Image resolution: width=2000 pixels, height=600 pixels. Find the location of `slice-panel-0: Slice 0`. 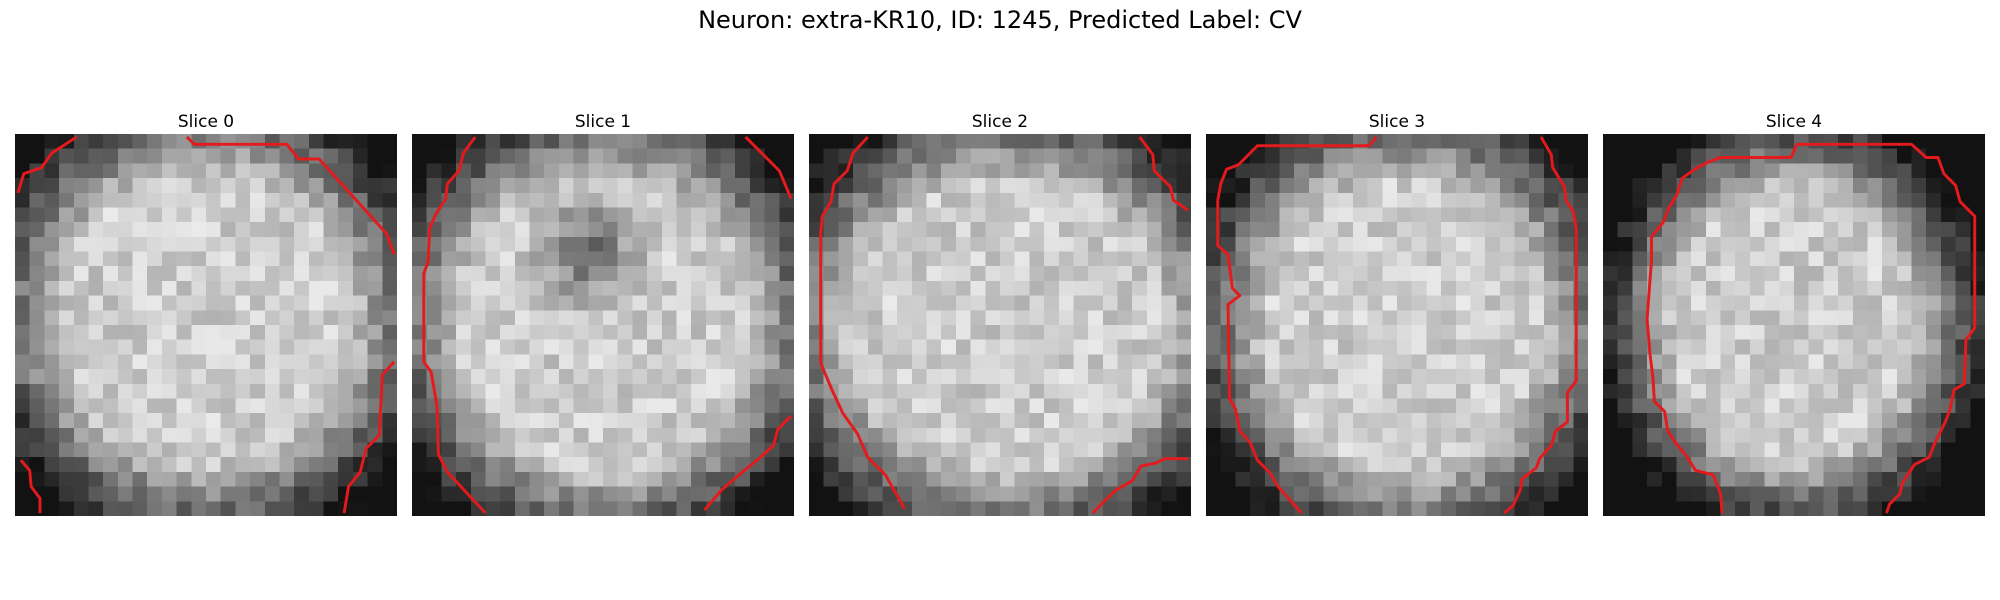

slice-panel-0: Slice 0 is located at coordinates (206, 313).